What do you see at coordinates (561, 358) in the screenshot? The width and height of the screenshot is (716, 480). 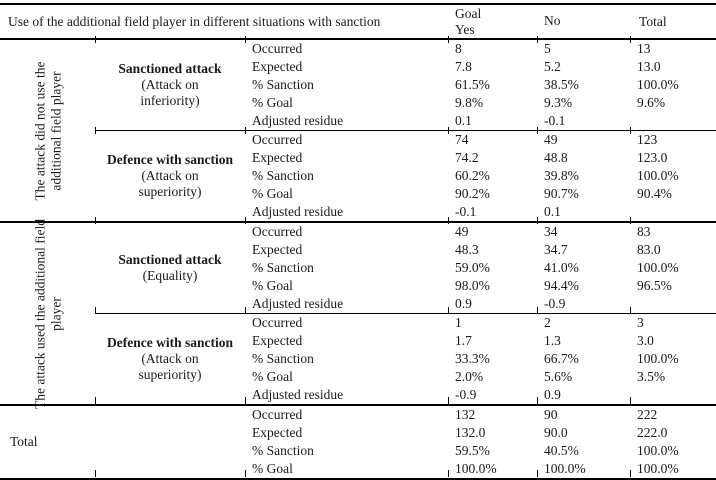 I see `value-cell: 66.7%` at bounding box center [561, 358].